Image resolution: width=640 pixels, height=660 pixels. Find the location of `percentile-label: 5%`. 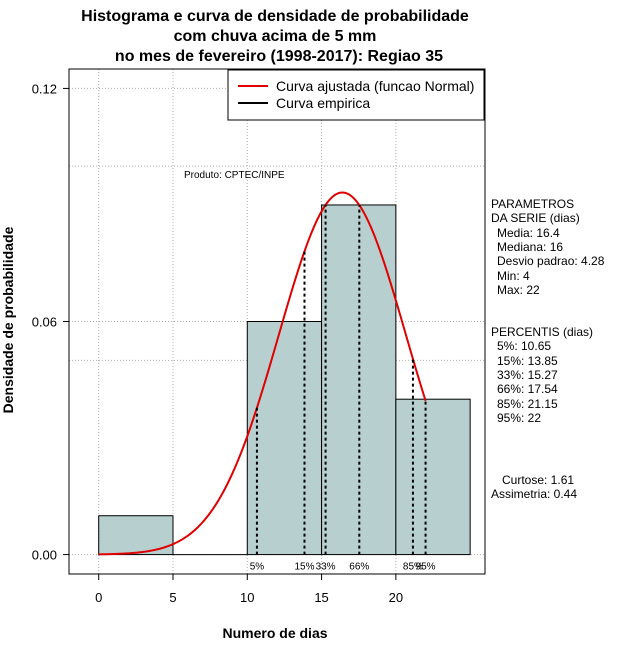

percentile-label: 5% is located at coordinates (257, 567).